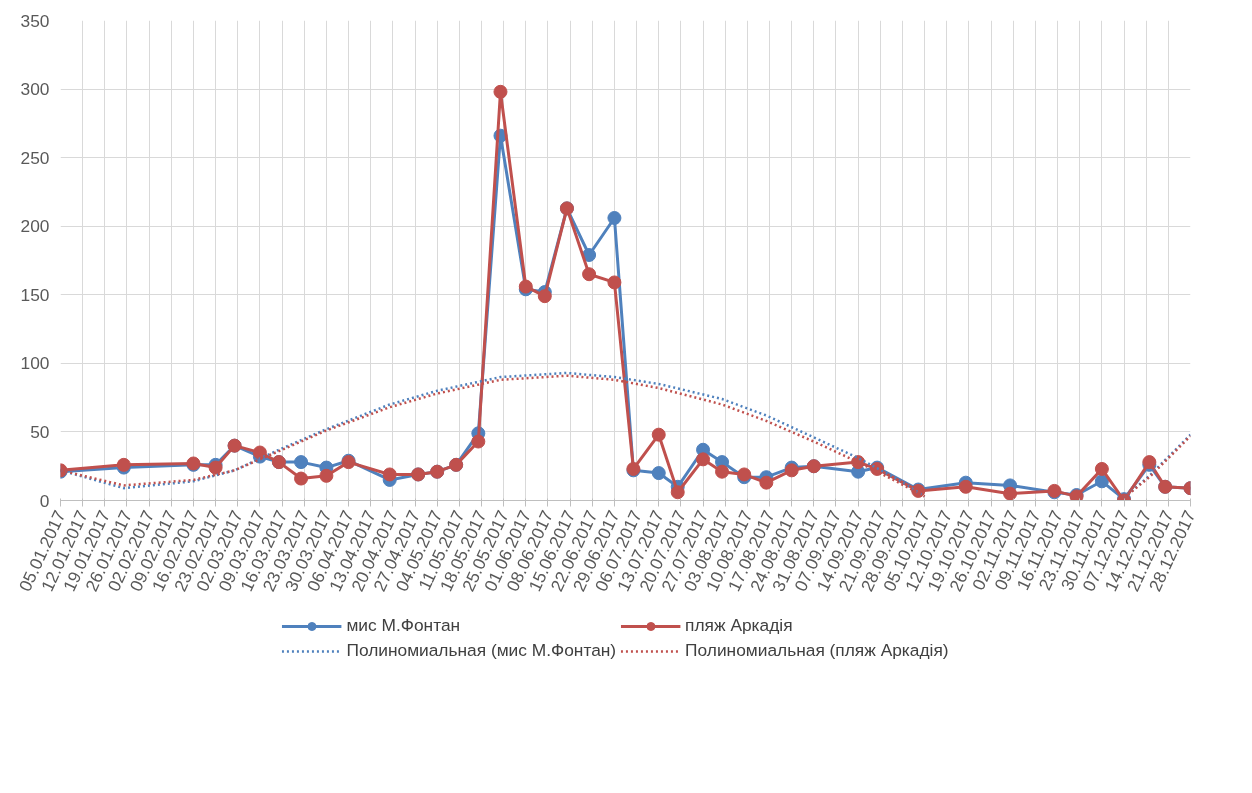  Describe the element at coordinates (40, 431) in the screenshot. I see `y-tick-label: 50` at that location.